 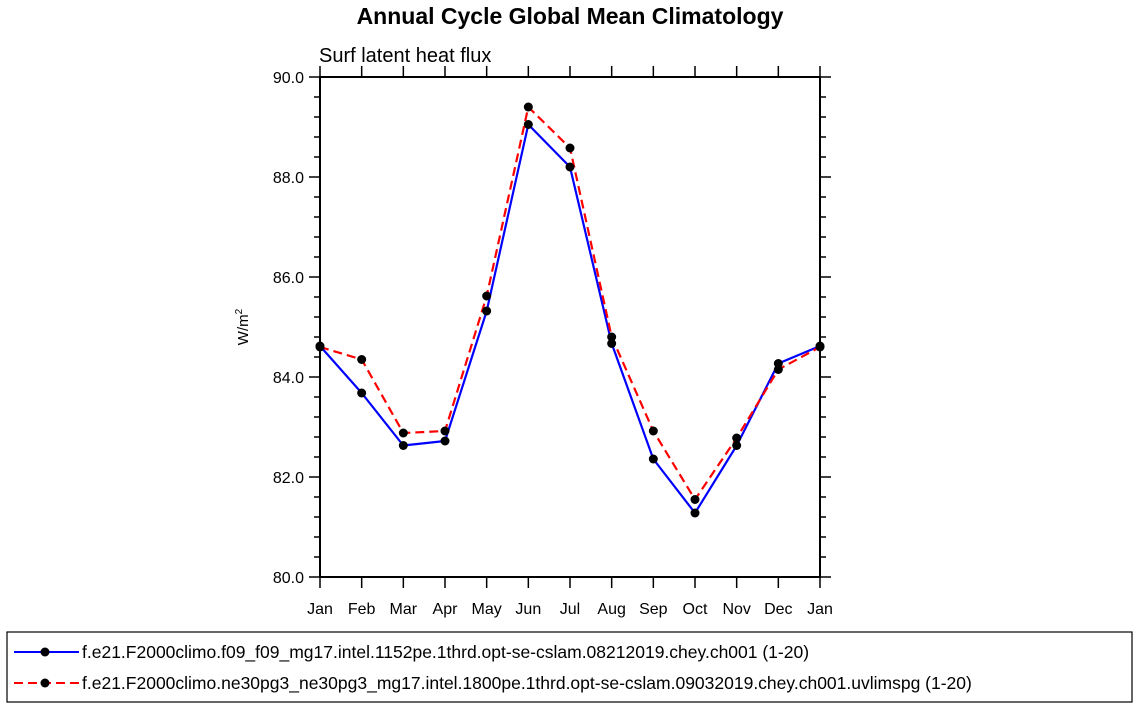 What do you see at coordinates (570, 16) in the screenshot?
I see `chart-title: Annual Cycle Global Mean Climatology` at bounding box center [570, 16].